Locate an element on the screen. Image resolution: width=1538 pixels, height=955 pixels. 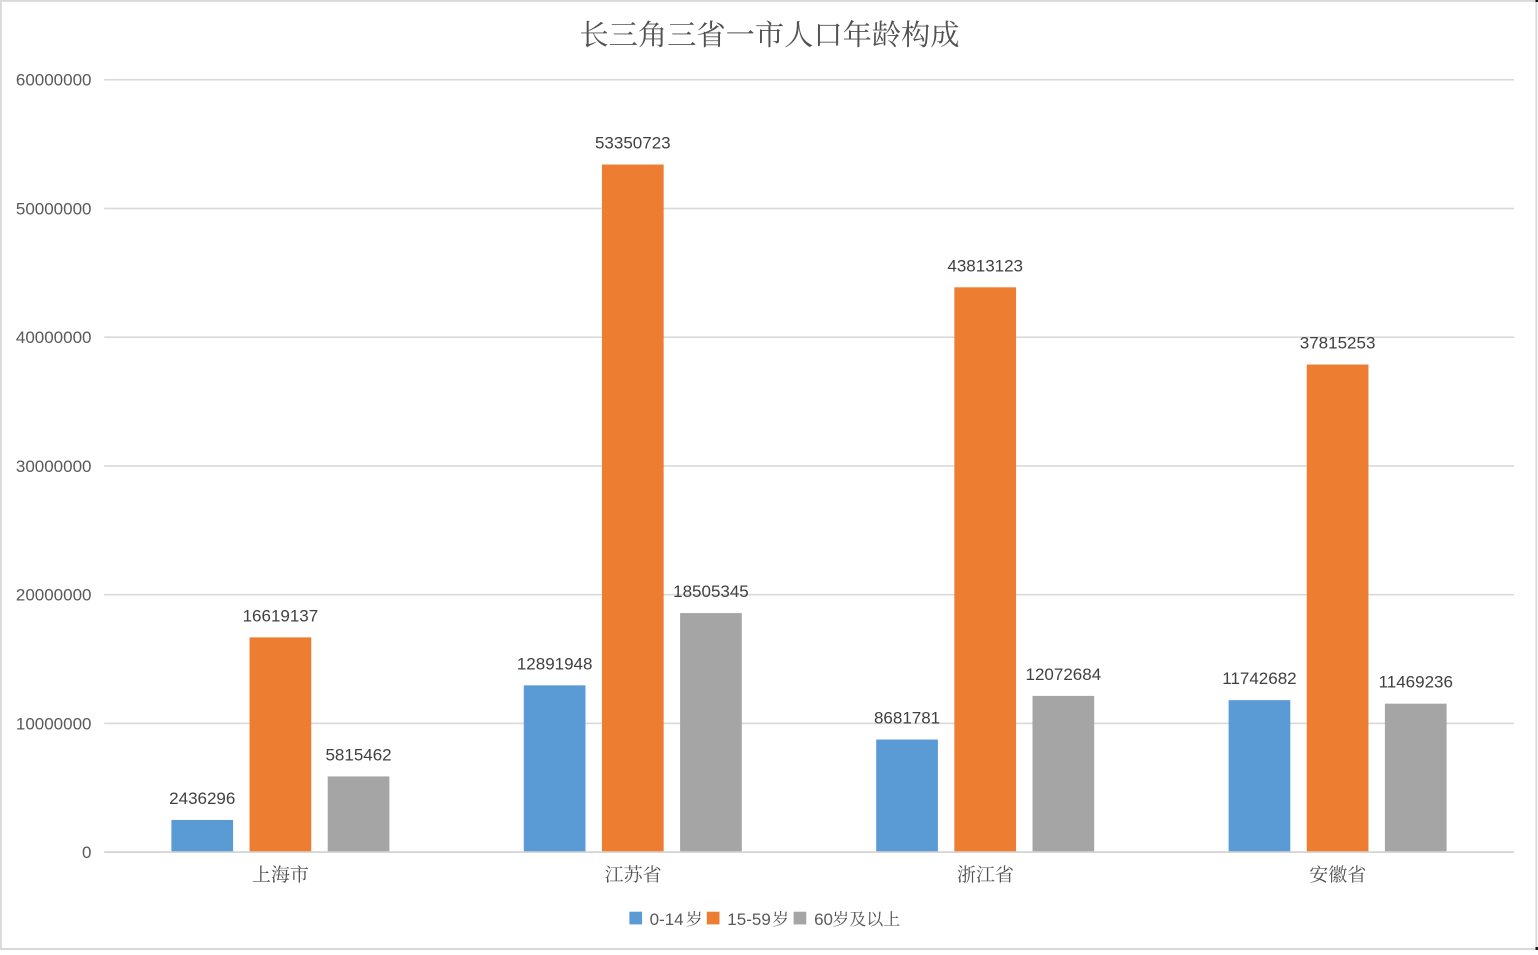
svg-text: 8681781 is located at coordinates (907, 718).